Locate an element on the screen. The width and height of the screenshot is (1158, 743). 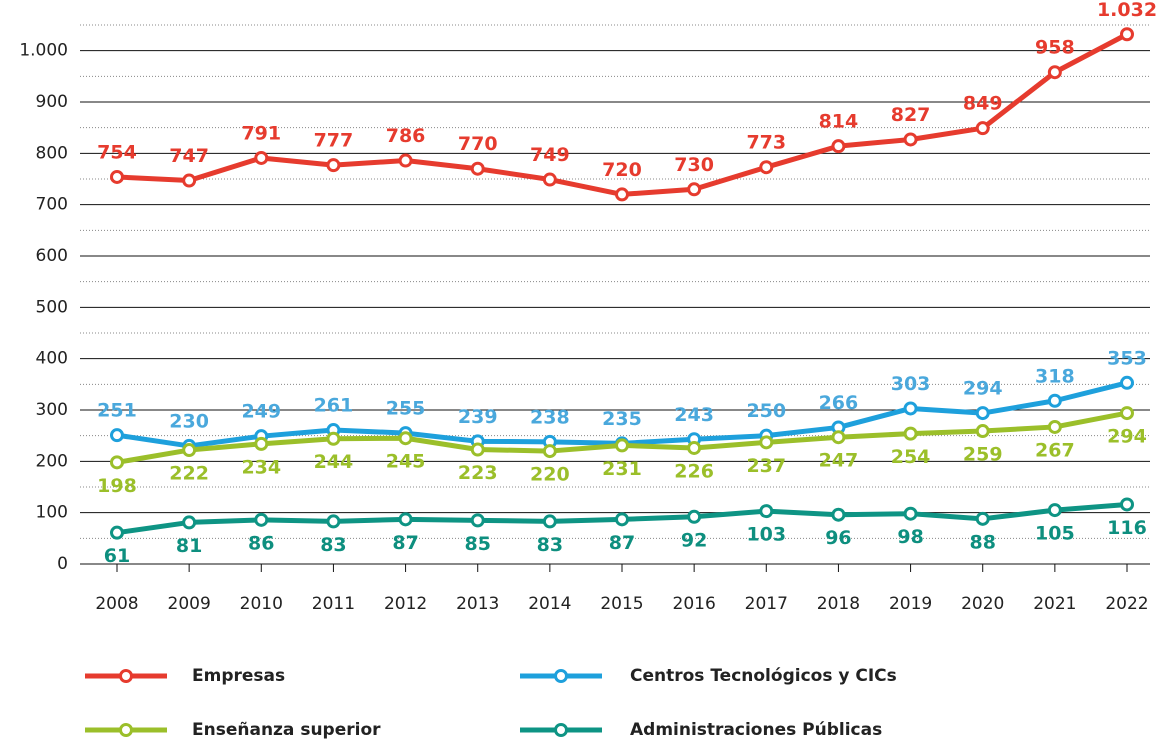
value-label: 1.032 is located at coordinates (1127, 10).